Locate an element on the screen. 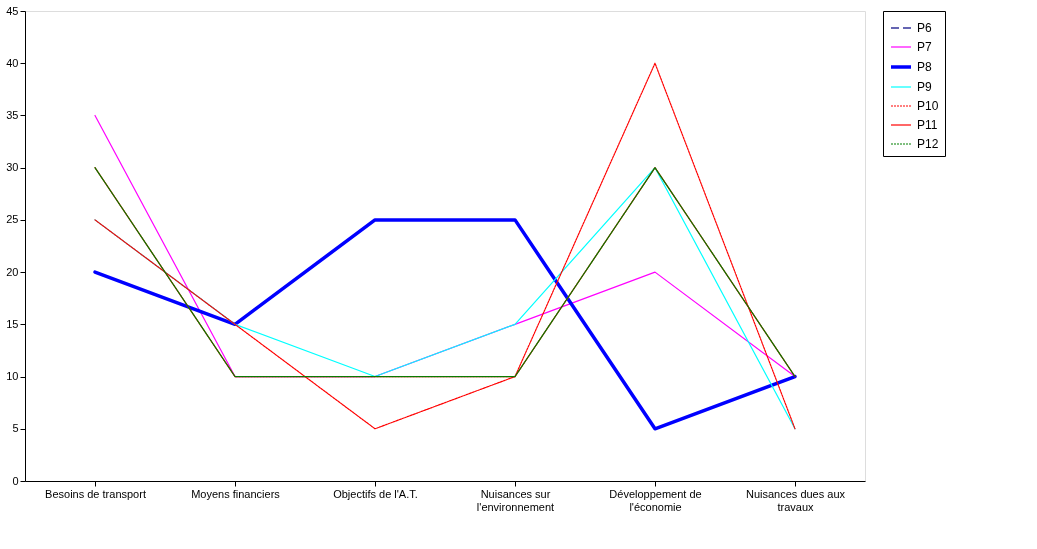  legend-label: P6 is located at coordinates (924, 28).